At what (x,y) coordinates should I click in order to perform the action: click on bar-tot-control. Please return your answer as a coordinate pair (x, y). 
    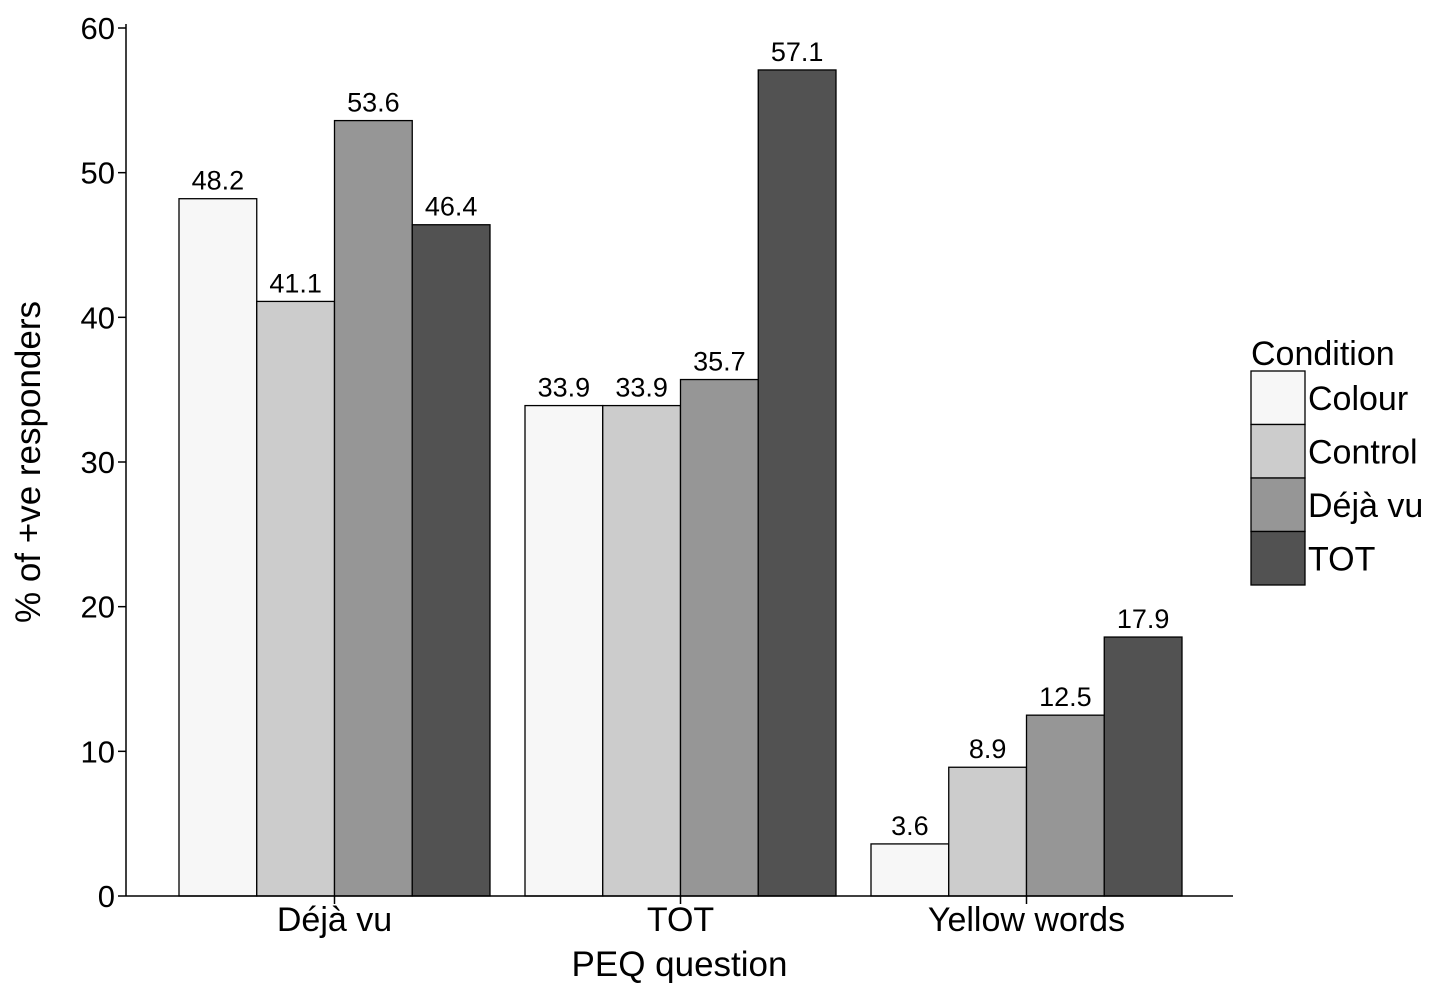
    Looking at the image, I should click on (642, 650).